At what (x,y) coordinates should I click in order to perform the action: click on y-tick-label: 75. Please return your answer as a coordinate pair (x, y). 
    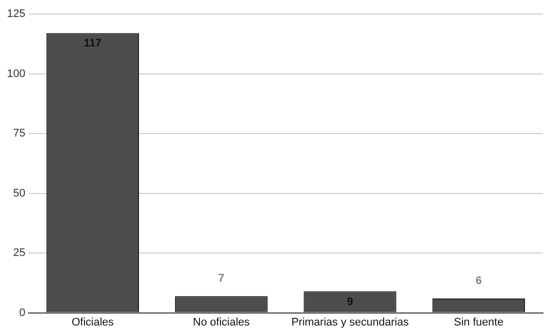
    Looking at the image, I should click on (19, 134).